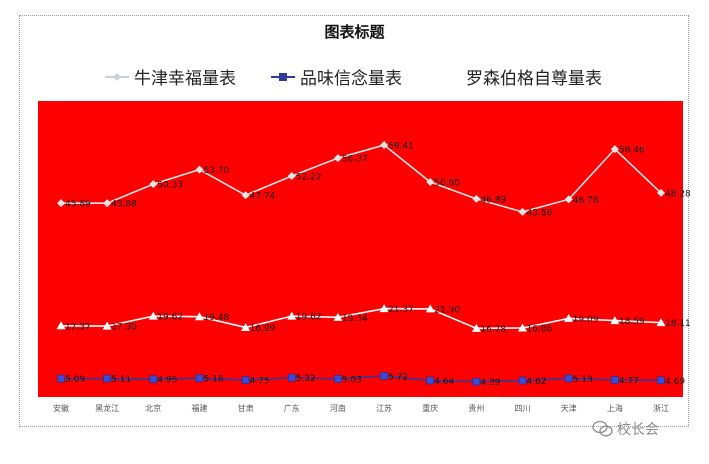 The width and height of the screenshot is (709, 464). What do you see at coordinates (216, 171) in the screenshot?
I see `data-label: 53.70` at bounding box center [216, 171].